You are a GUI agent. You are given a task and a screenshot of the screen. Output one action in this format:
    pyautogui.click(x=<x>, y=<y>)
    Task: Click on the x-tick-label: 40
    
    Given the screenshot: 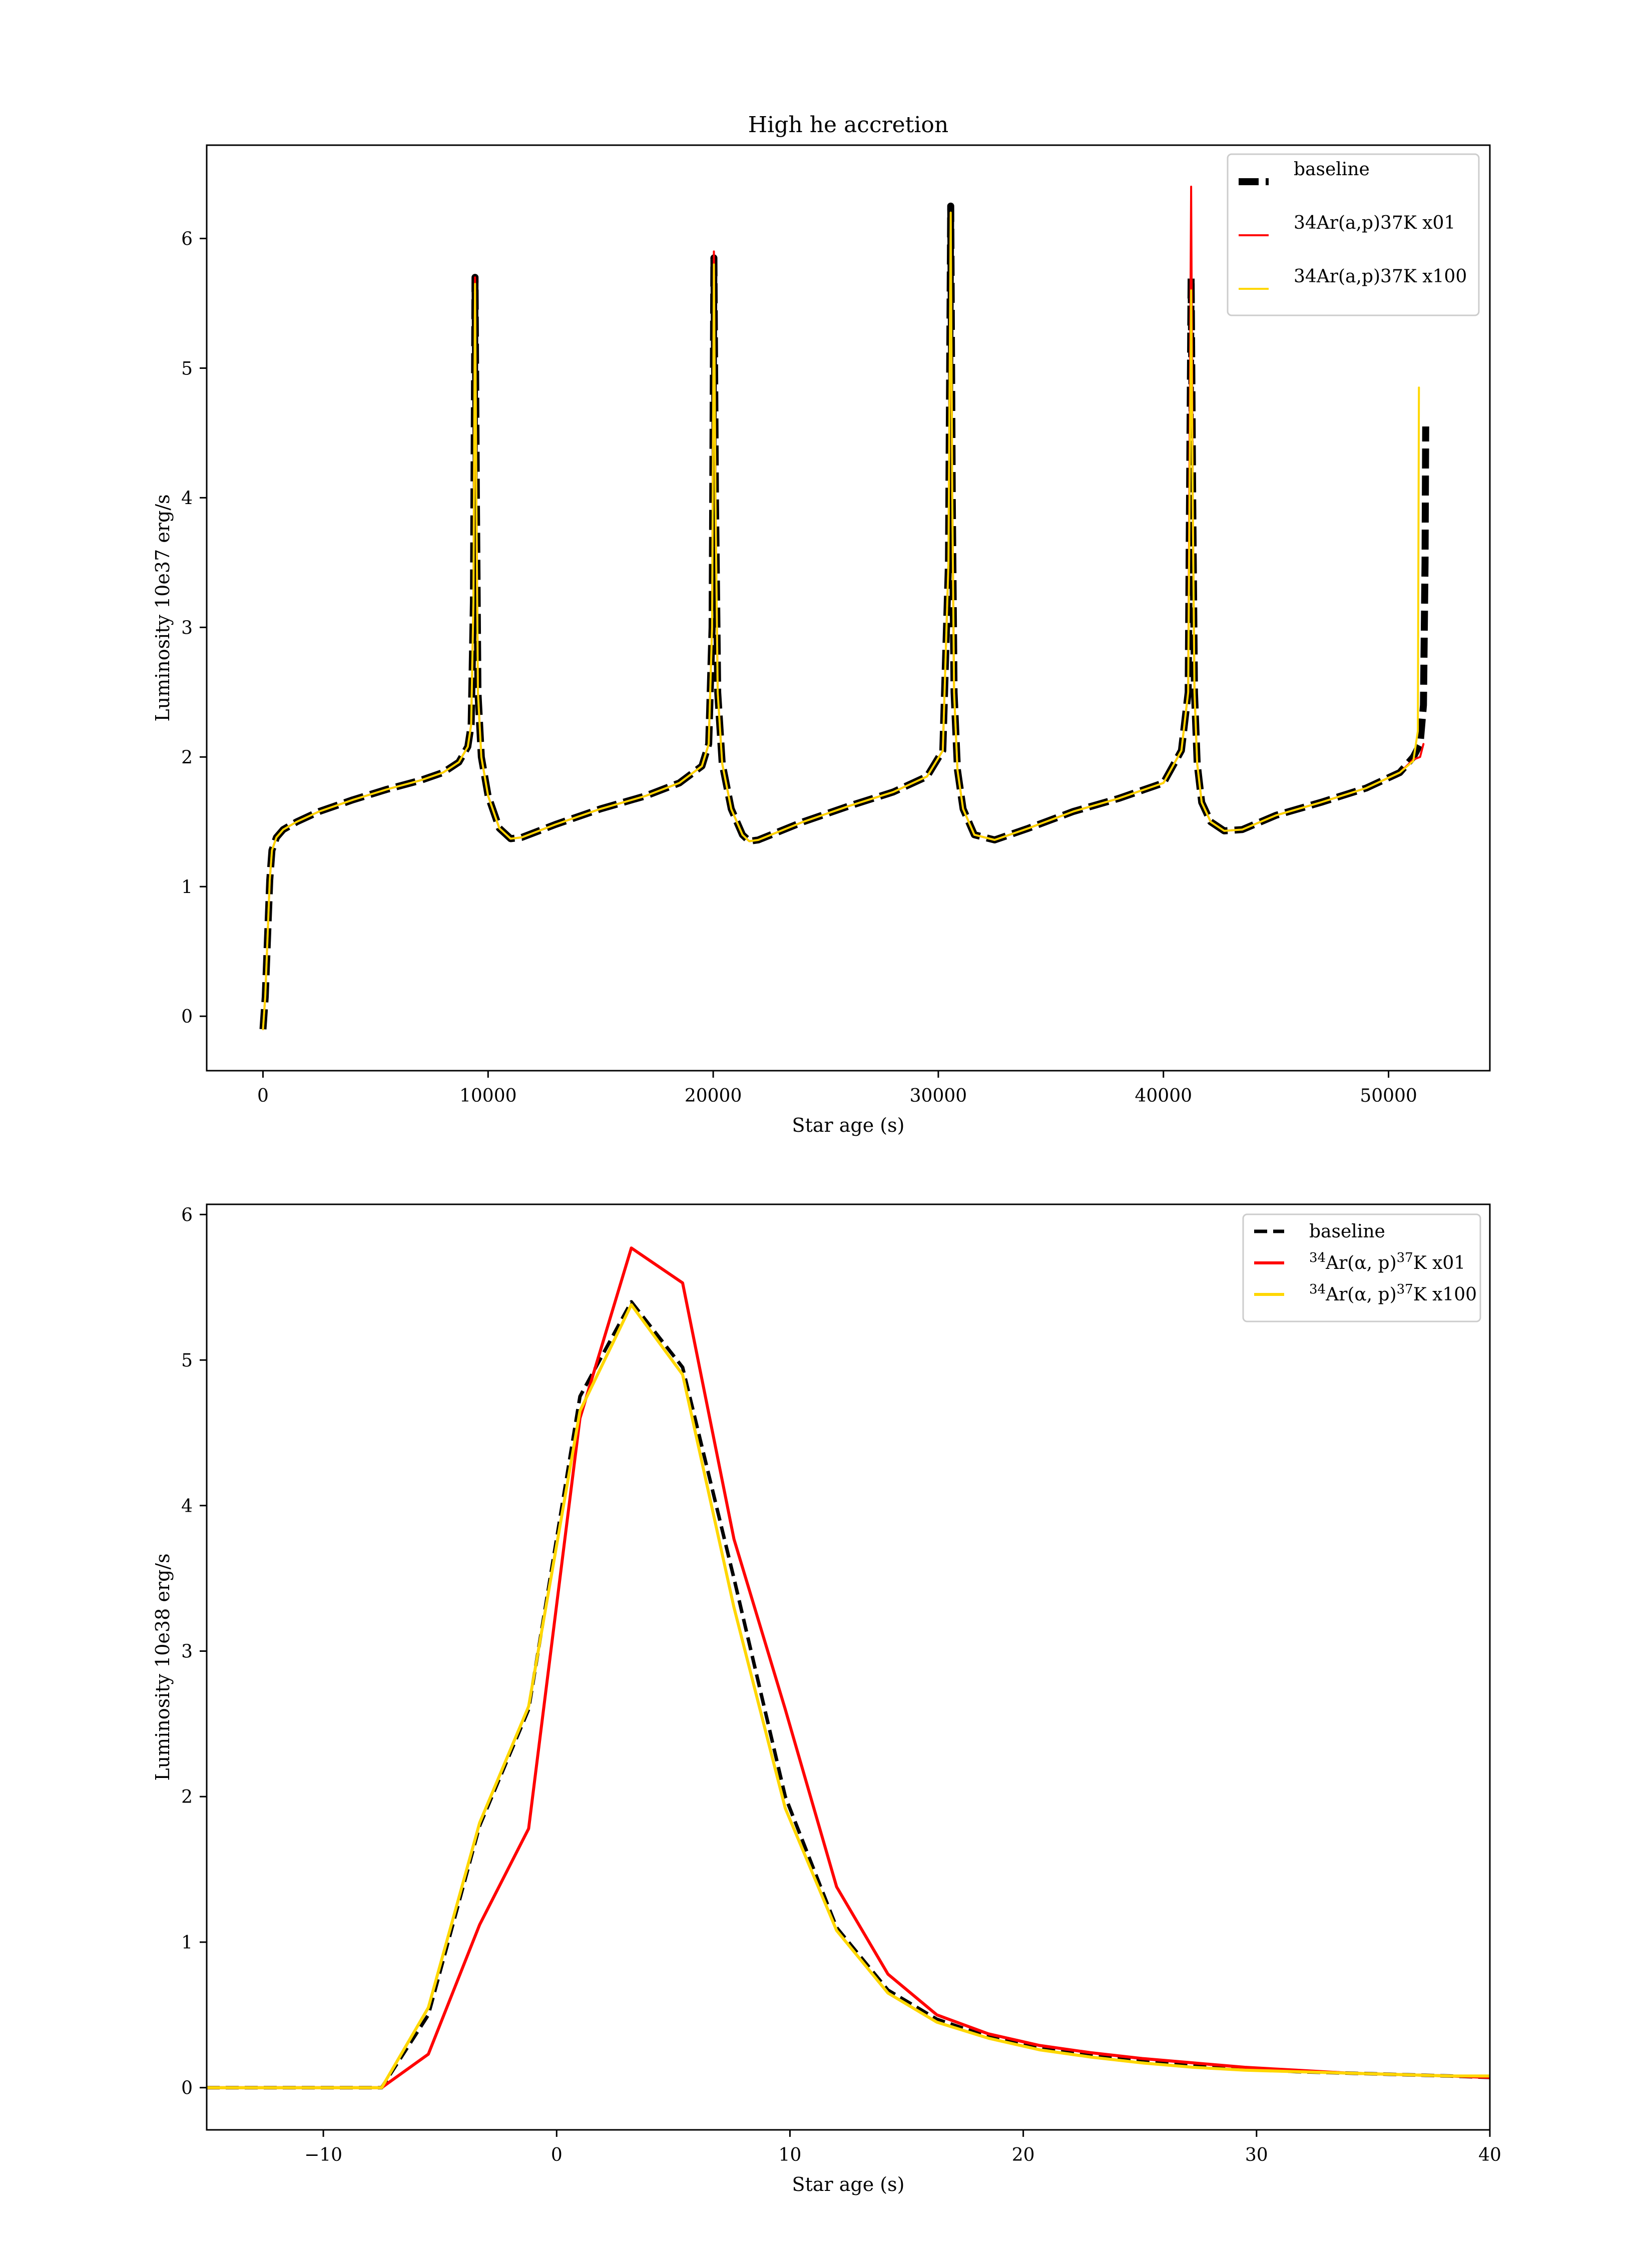 What is the action you would take?
    pyautogui.click(x=1489, y=2155)
    